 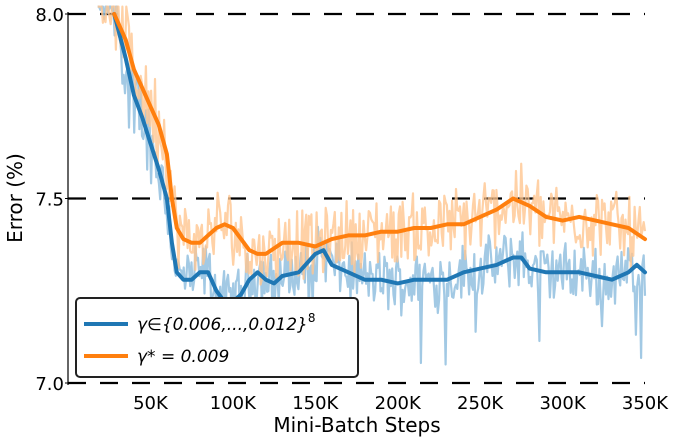 What do you see at coordinates (312, 318) in the screenshot?
I see `legend-superscript: 8` at bounding box center [312, 318].